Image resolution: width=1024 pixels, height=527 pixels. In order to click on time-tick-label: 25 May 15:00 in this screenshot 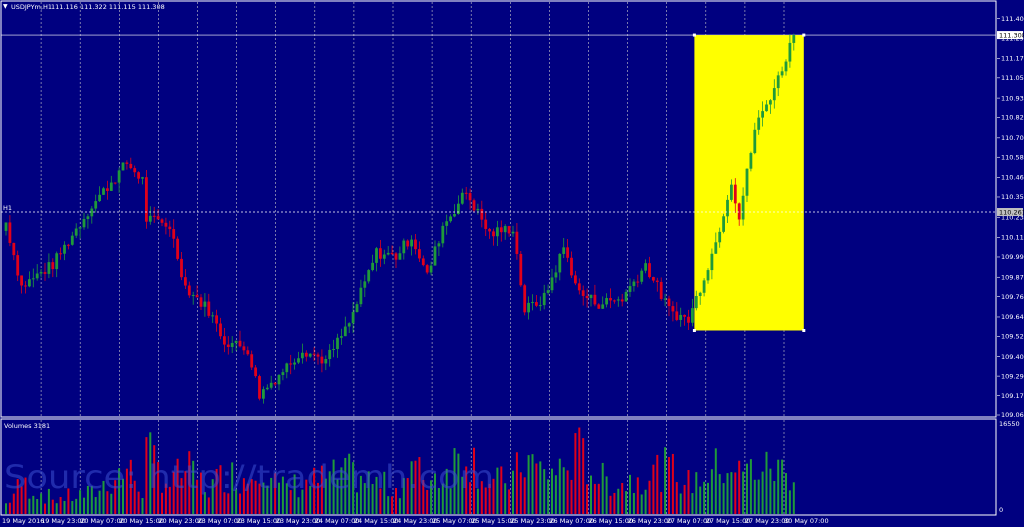, I will do `click(493, 521)`.